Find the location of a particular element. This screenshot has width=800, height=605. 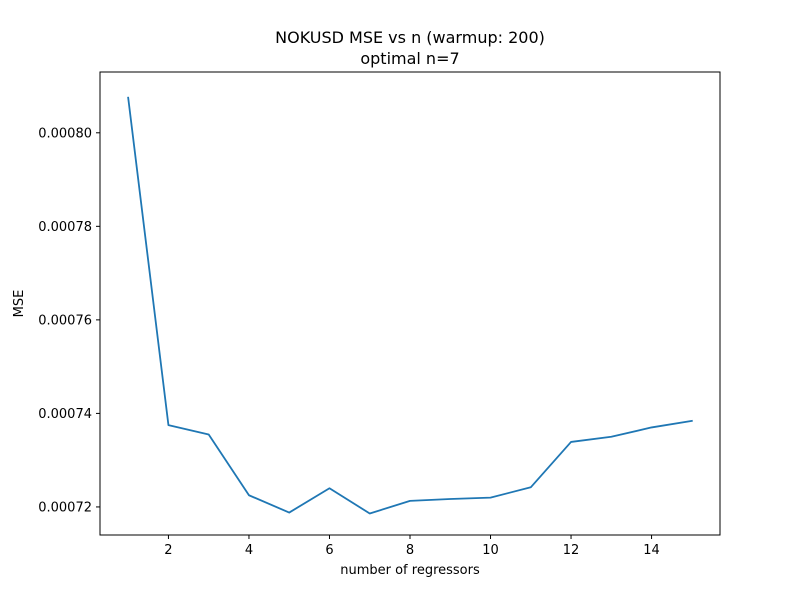

x-tick-label: 4 is located at coordinates (249, 550).